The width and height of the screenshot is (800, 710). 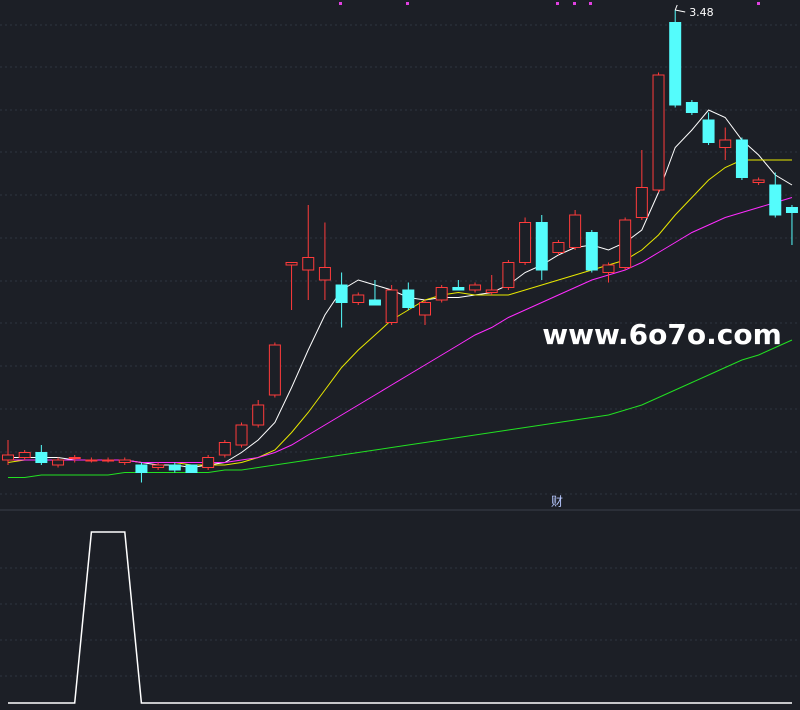 I want to click on high-label: 3.48, so click(x=701, y=12).